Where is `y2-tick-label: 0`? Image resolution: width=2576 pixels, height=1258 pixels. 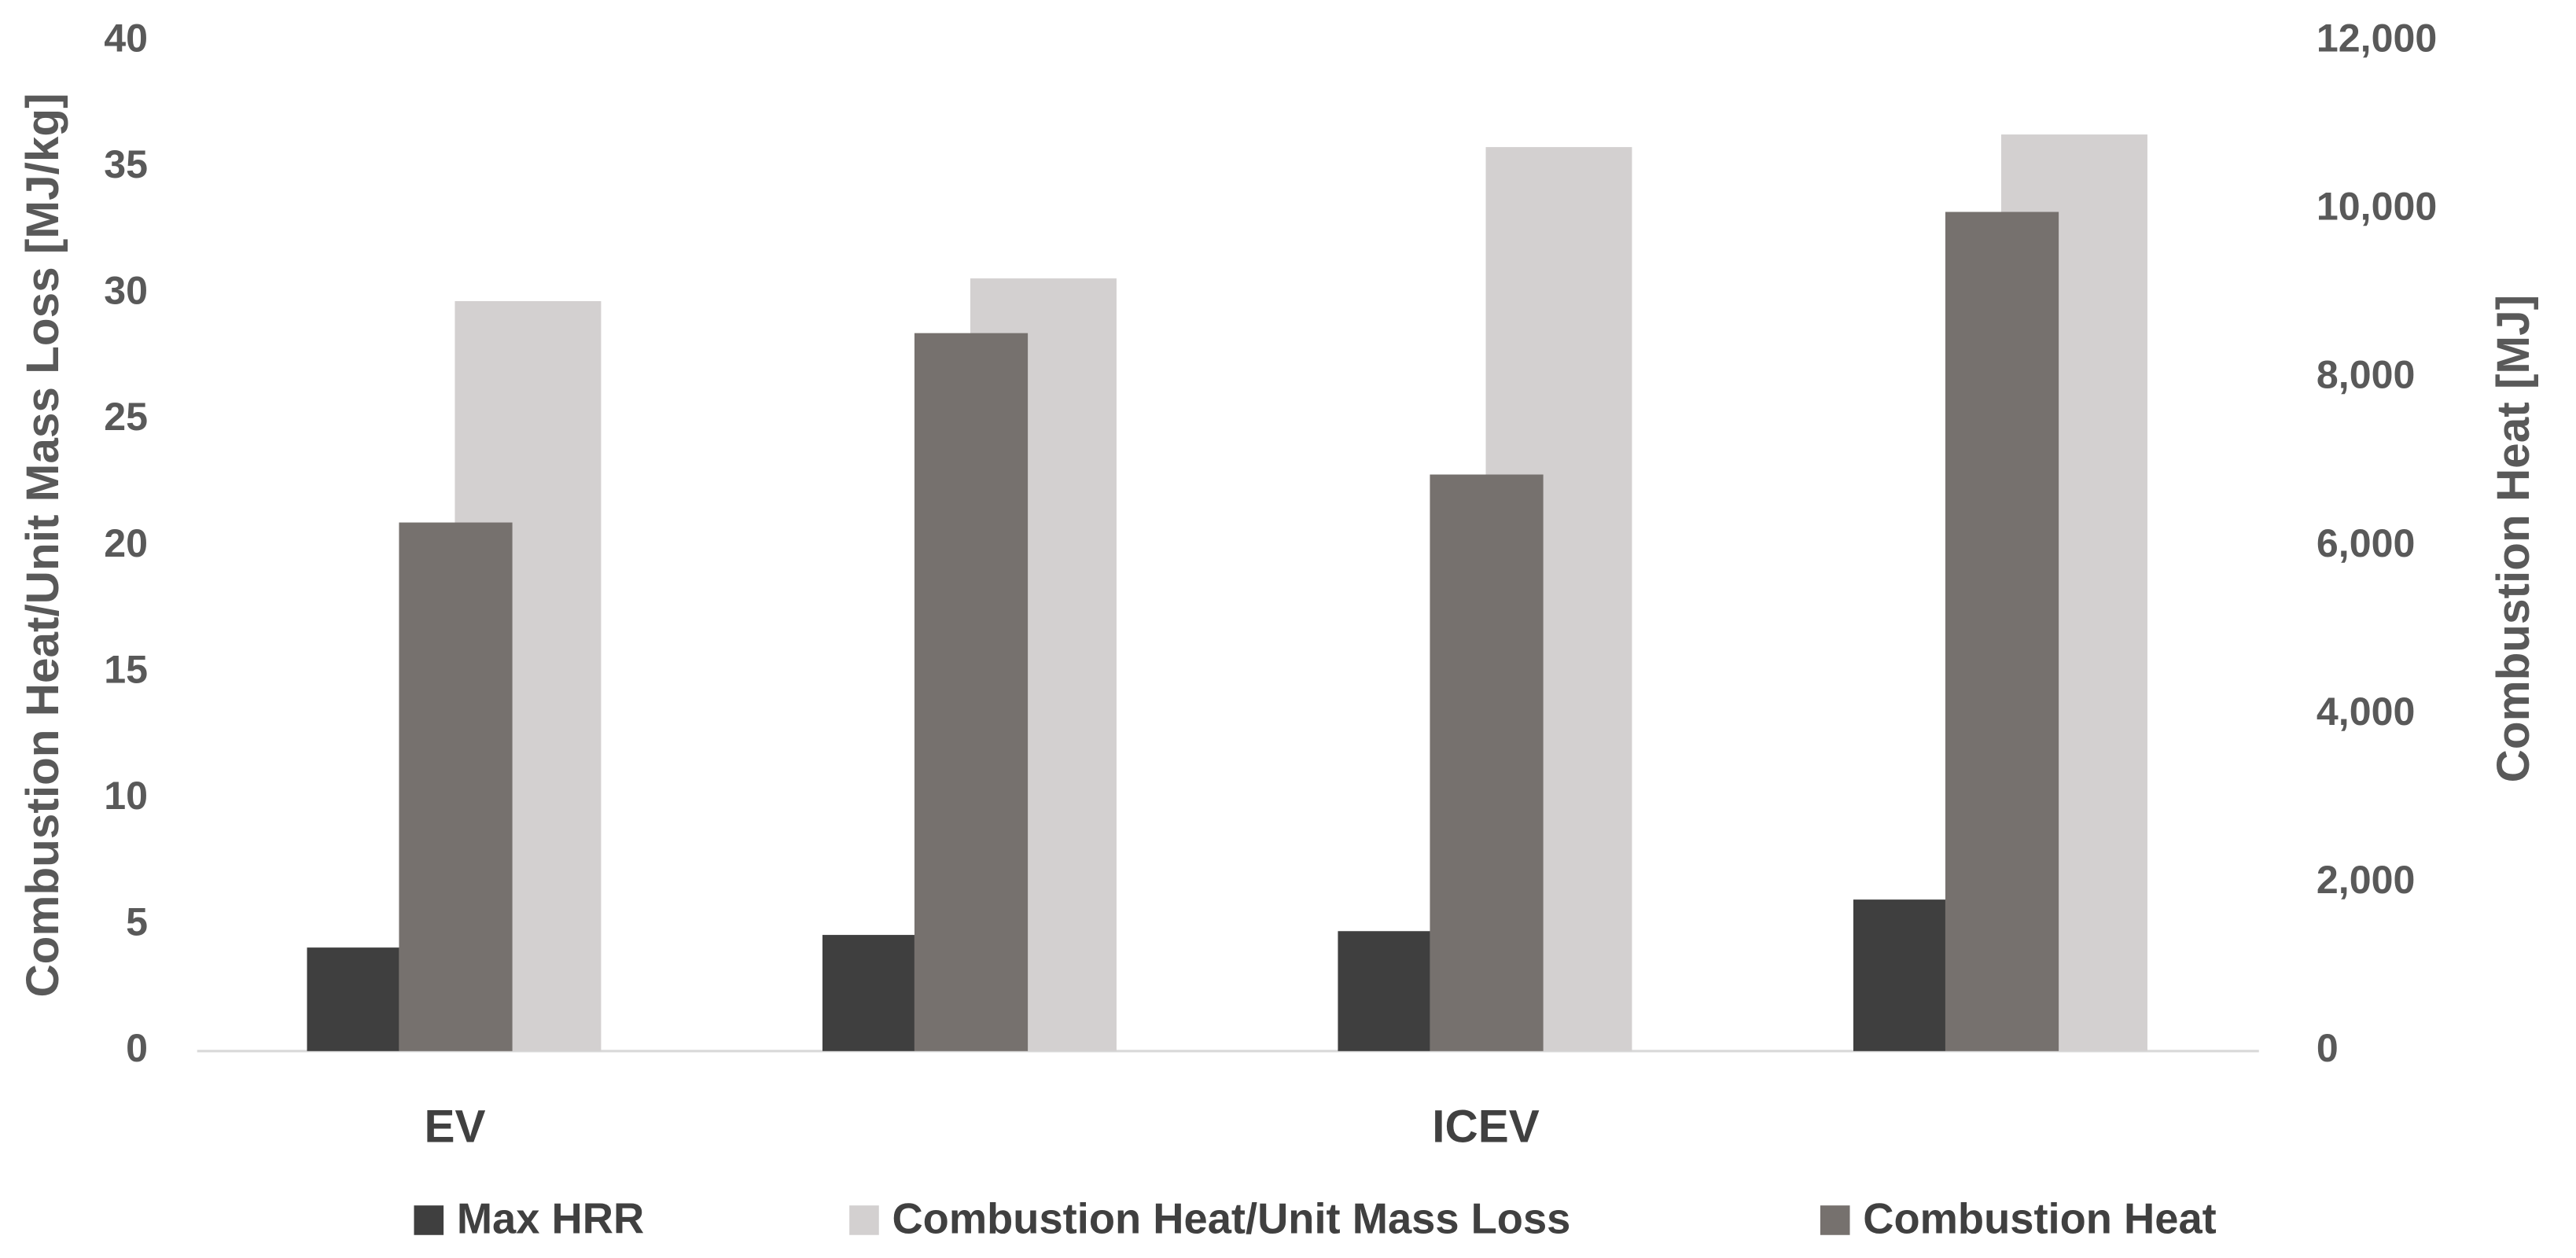
y2-tick-label: 0 is located at coordinates (2328, 1048).